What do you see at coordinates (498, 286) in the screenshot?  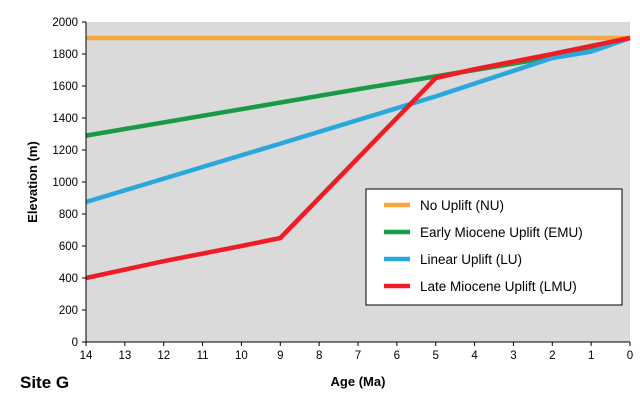 I see `legend-label-3: Late Miocene Uplift (LMU)` at bounding box center [498, 286].